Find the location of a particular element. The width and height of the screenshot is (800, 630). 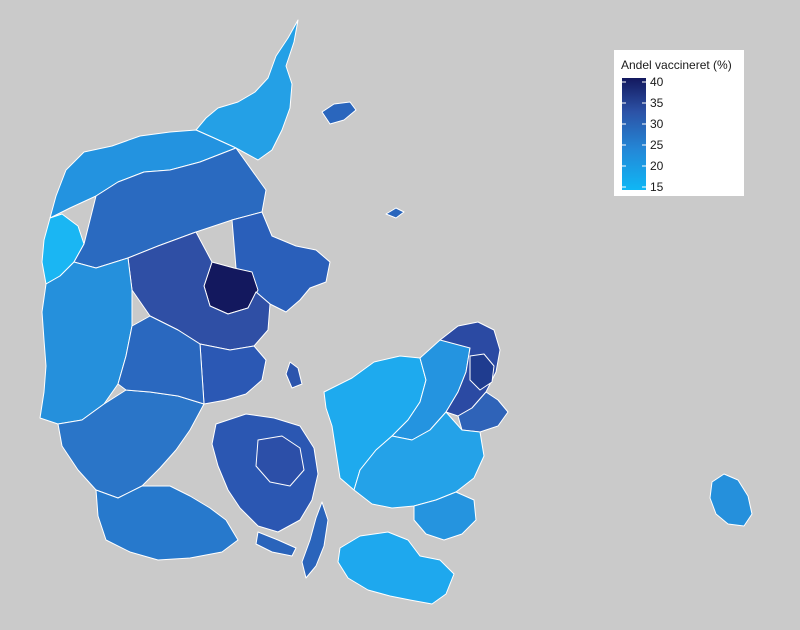

legend-color-bar is located at coordinates (634, 134).